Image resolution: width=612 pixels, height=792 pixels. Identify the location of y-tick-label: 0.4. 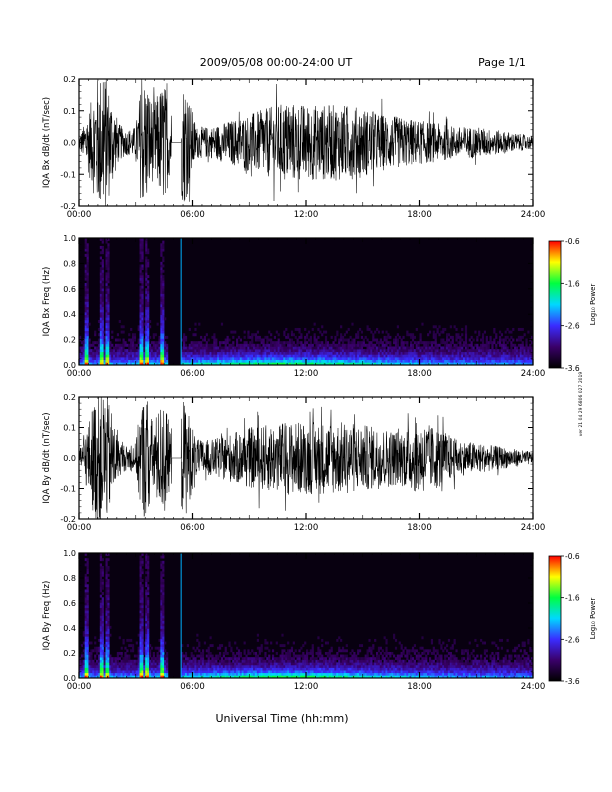
(69, 314).